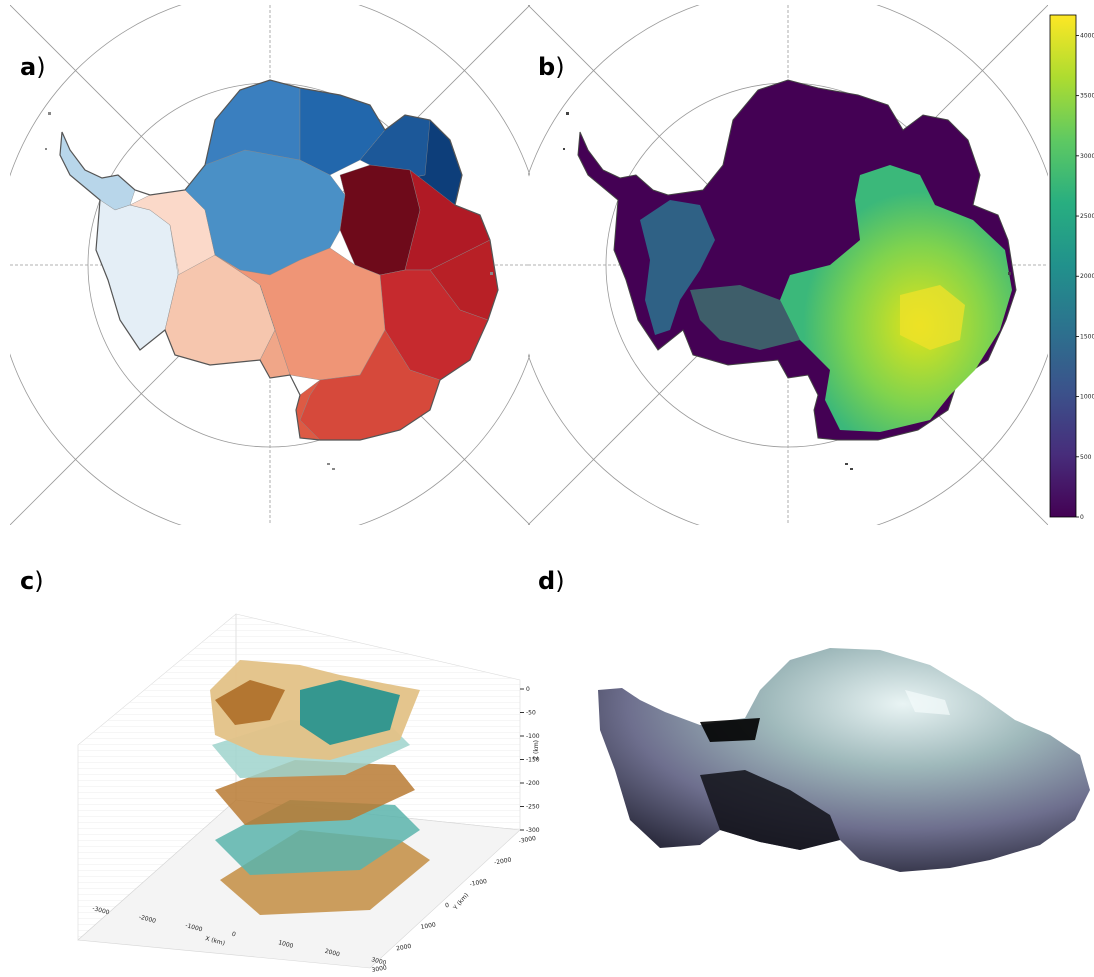 This screenshot has width=1094, height=977. What do you see at coordinates (503, 862) in the screenshot?
I see `y-tick-label: -2000` at bounding box center [503, 862].